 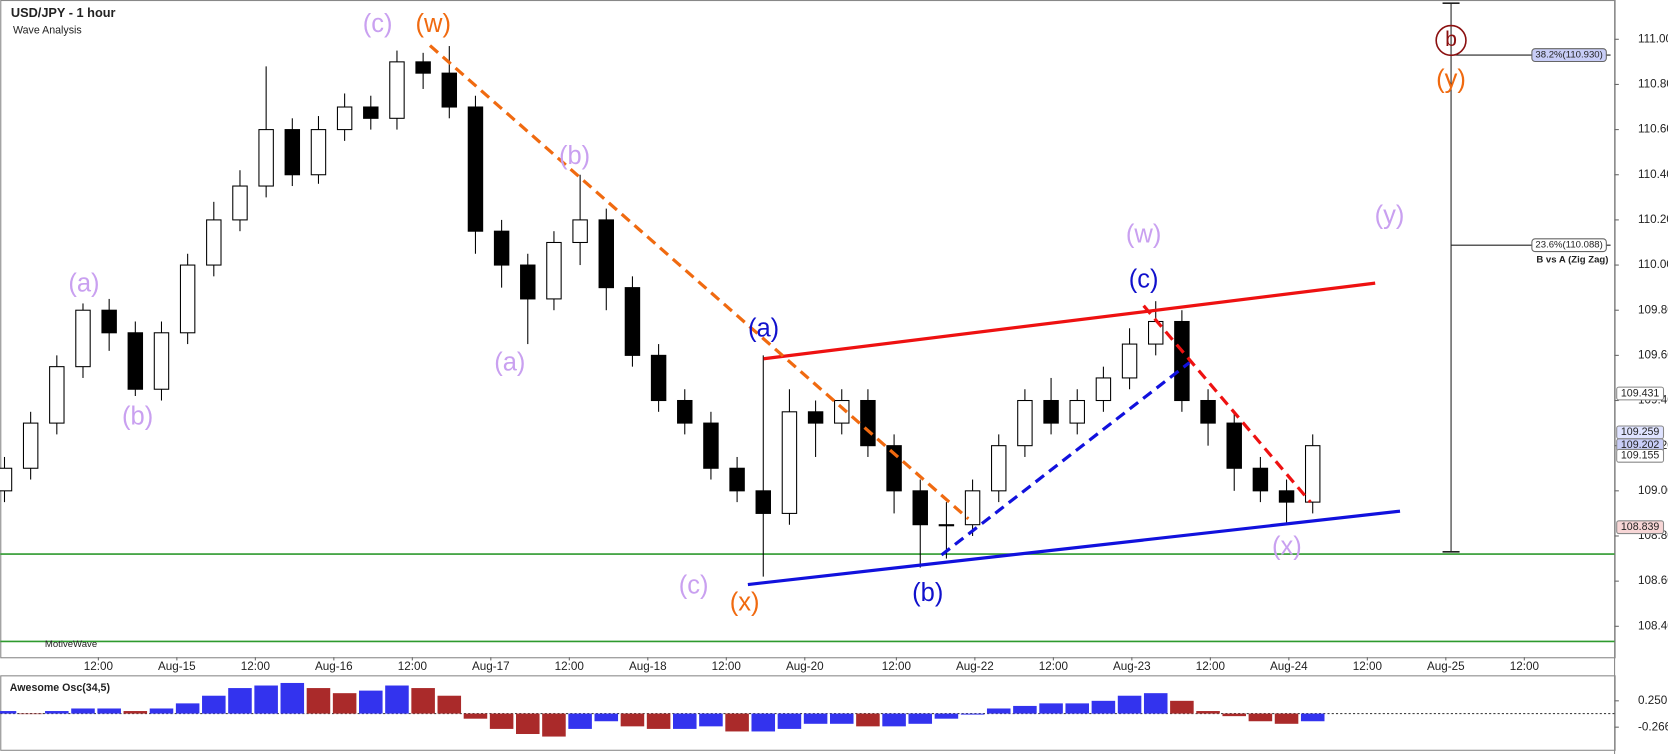 What do you see at coordinates (1653, 726) in the screenshot?
I see `osc-tick-label: -0.266` at bounding box center [1653, 726].